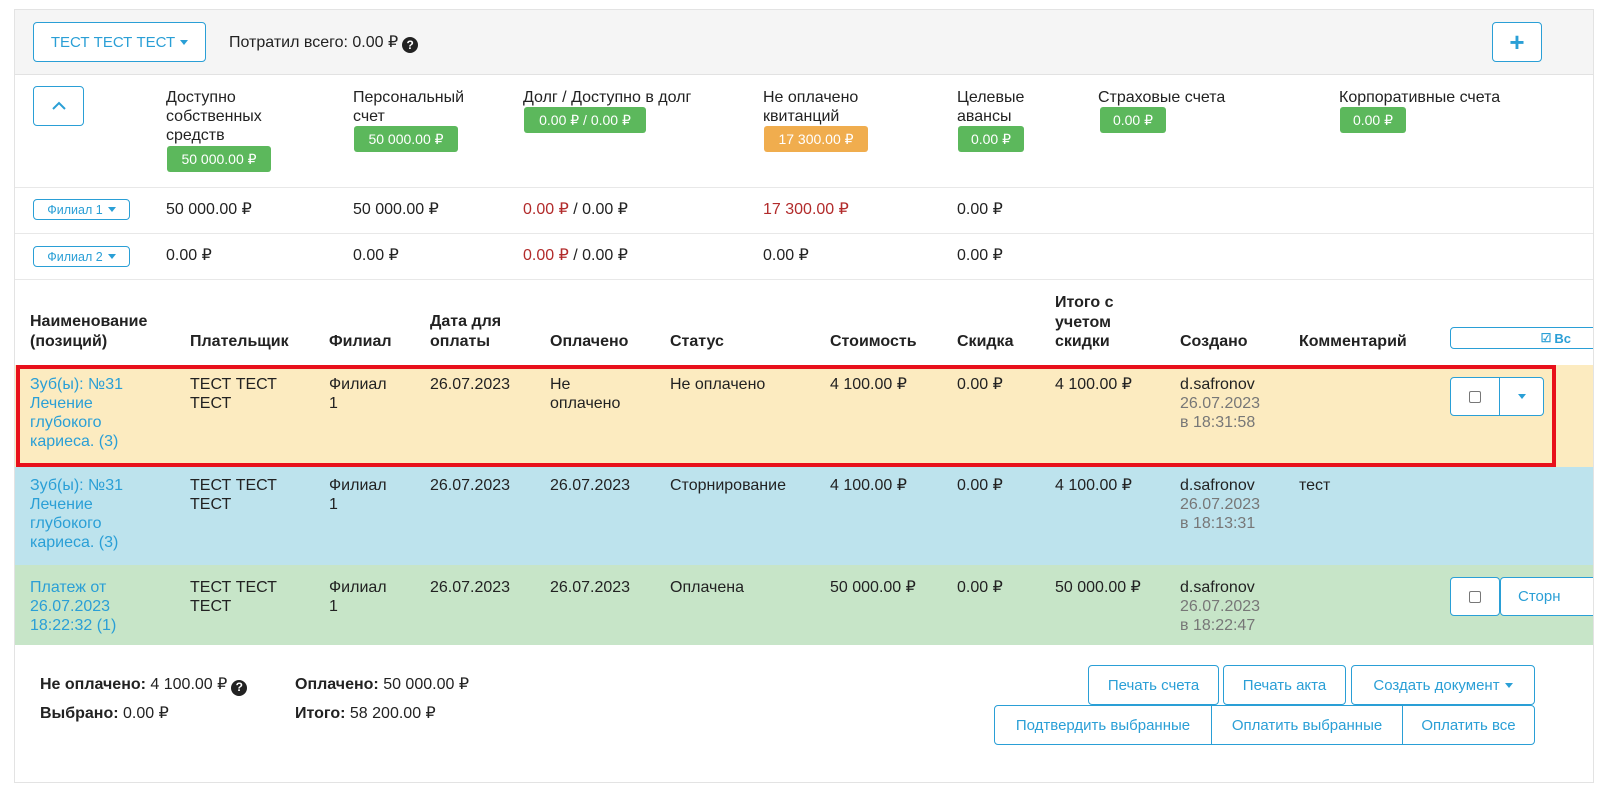  Describe the element at coordinates (376, 255) in the screenshot. I see `branch2-personal: 0.00 ₽` at that location.